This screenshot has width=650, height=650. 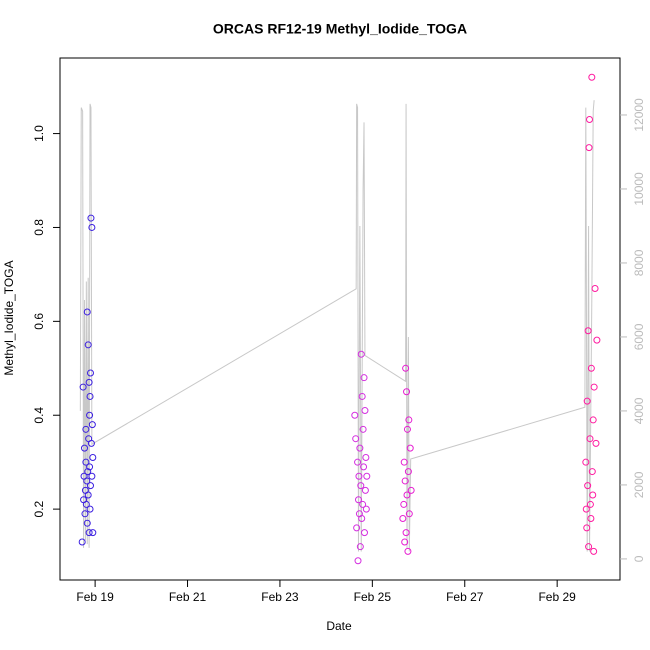 I want to click on y2-tick-label: 10000, so click(x=639, y=189).